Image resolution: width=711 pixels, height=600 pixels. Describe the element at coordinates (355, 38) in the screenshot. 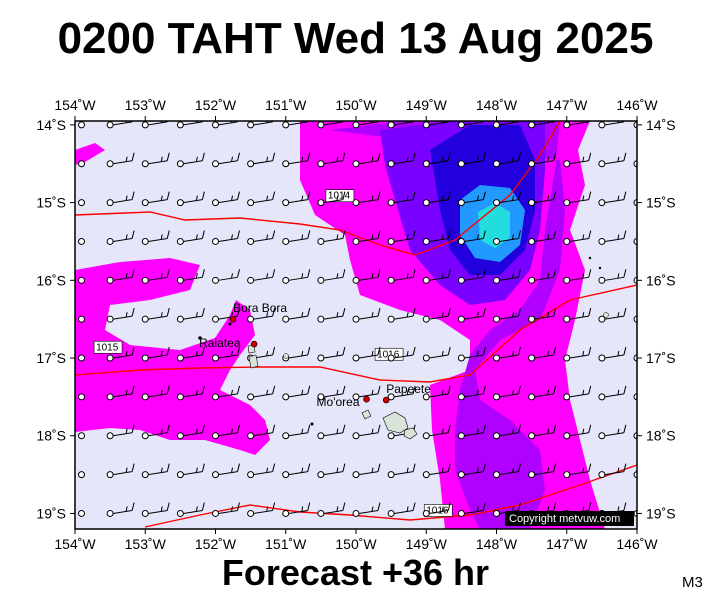

I see `page-title: 0200 TAHT Wed 13 Aug 2025` at that location.